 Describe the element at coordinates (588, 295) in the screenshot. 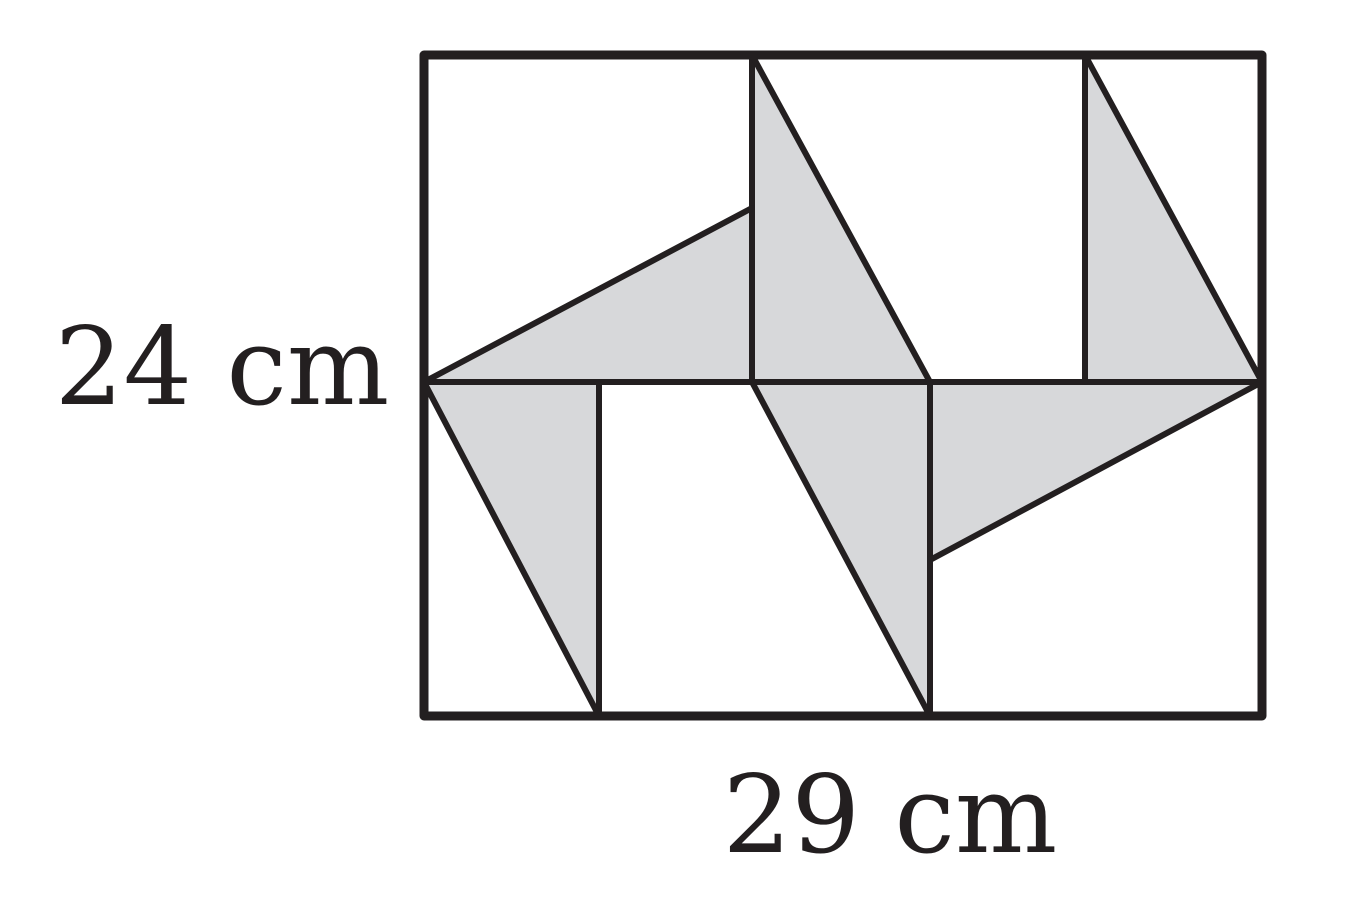

I see `diagonal-top-left` at that location.